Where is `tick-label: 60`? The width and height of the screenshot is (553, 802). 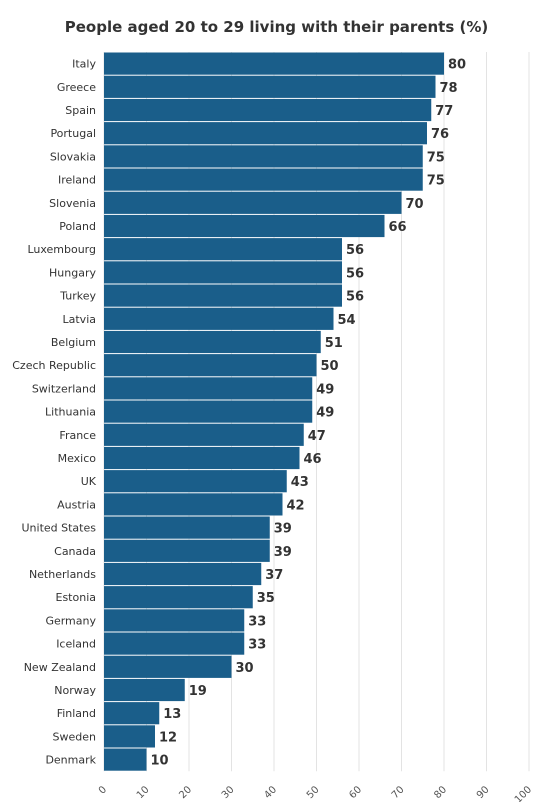
tick-label: 60 is located at coordinates (355, 792).